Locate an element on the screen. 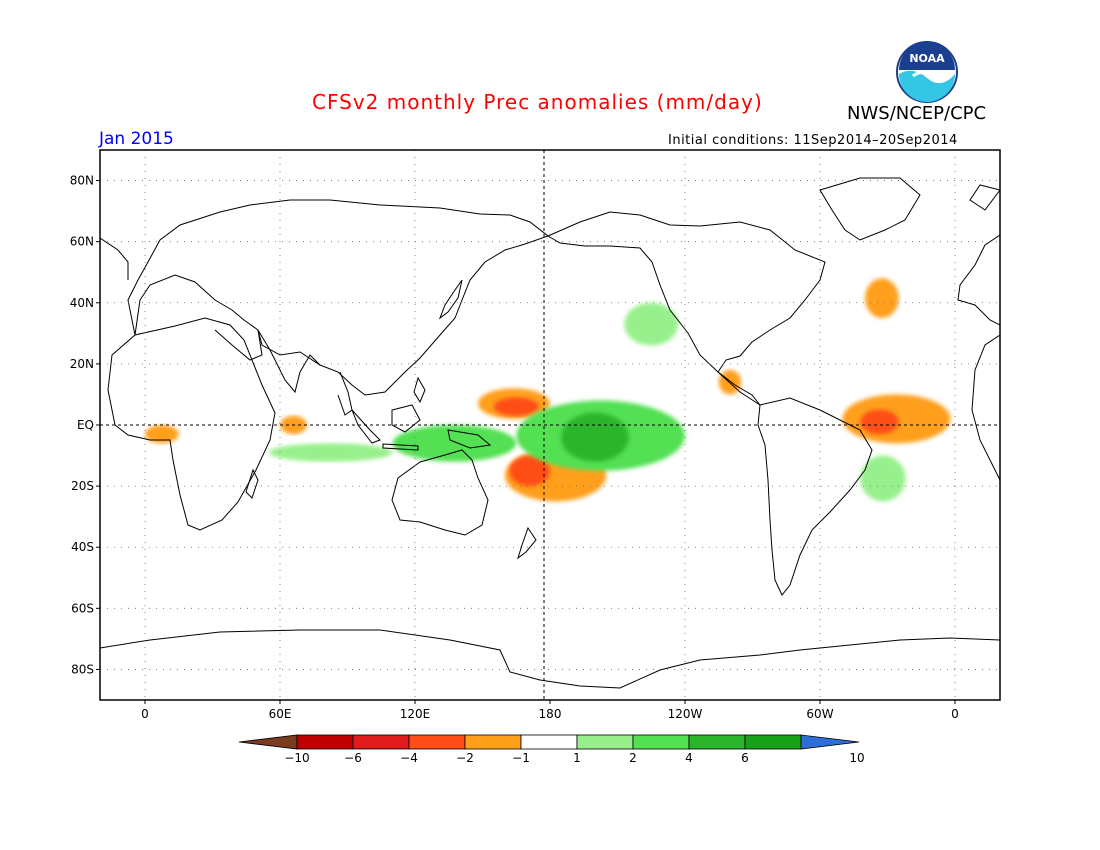  colorbar-tick-label: 10 is located at coordinates (856, 758).